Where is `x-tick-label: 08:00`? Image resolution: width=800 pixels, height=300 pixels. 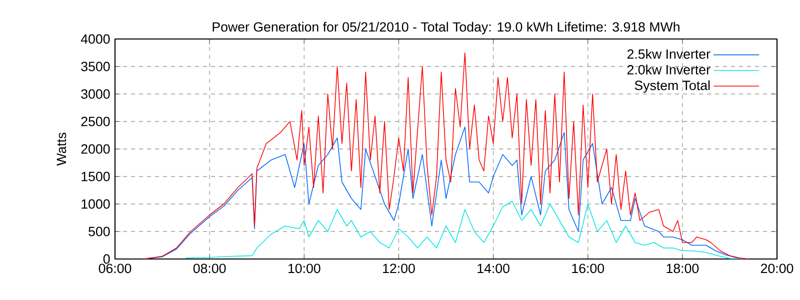 x-tick-label: 08:00 is located at coordinates (209, 269).